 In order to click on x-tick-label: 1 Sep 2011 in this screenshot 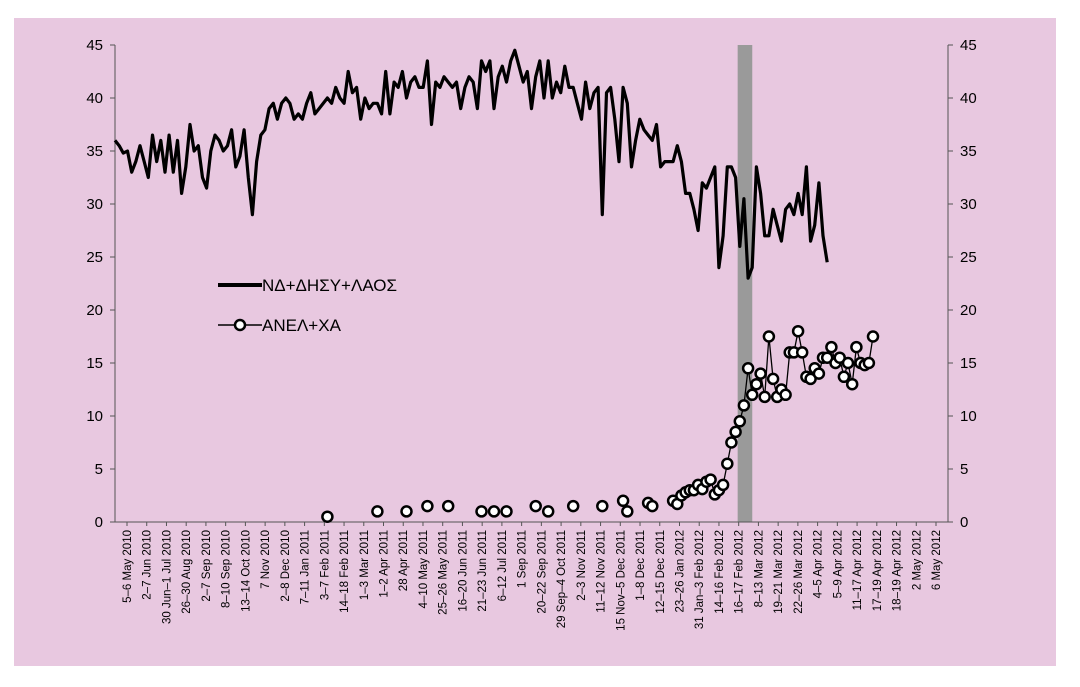, I will do `click(523, 559)`.